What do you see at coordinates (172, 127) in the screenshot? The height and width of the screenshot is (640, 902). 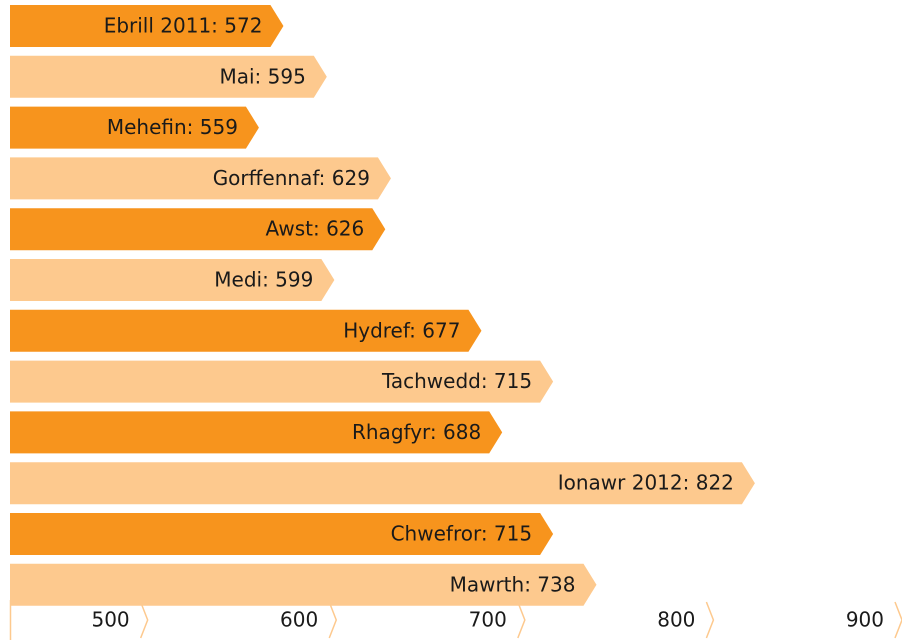 I see `bar-label: Mehefin: 559` at bounding box center [172, 127].